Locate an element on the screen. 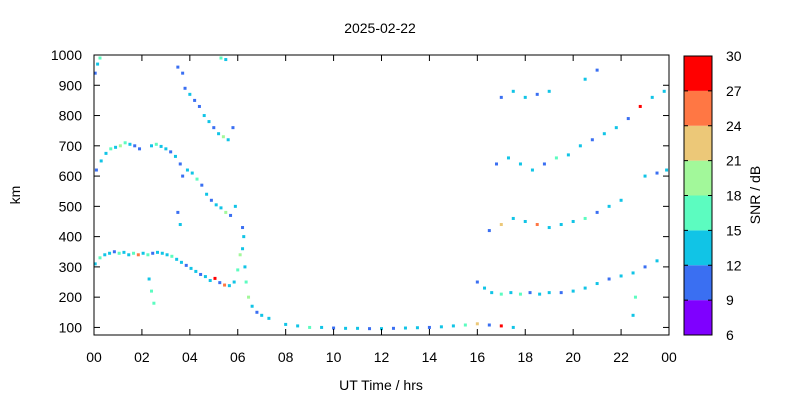 The width and height of the screenshot is (800, 400). y-tick-label: 300 is located at coordinates (71, 267).